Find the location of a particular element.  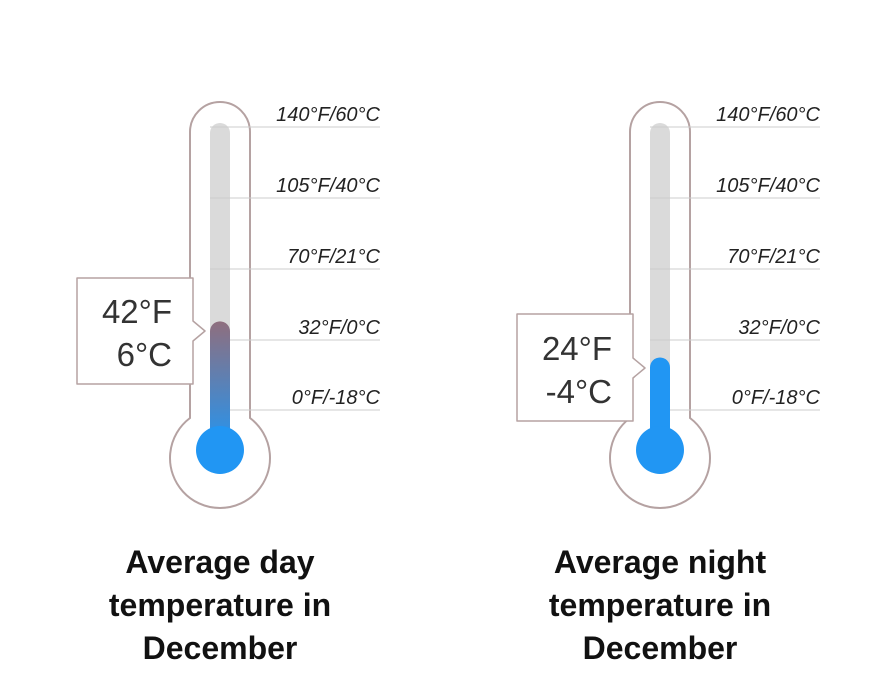

reading-fahrenheit: 42°F is located at coordinates (137, 311).